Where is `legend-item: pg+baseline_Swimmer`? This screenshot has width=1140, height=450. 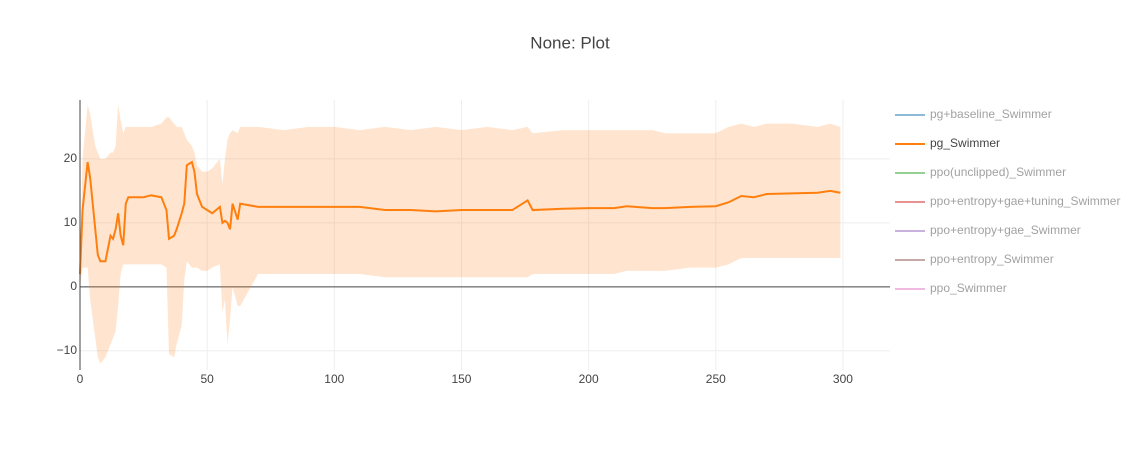
legend-item: pg+baseline_Swimmer is located at coordinates (973, 114).